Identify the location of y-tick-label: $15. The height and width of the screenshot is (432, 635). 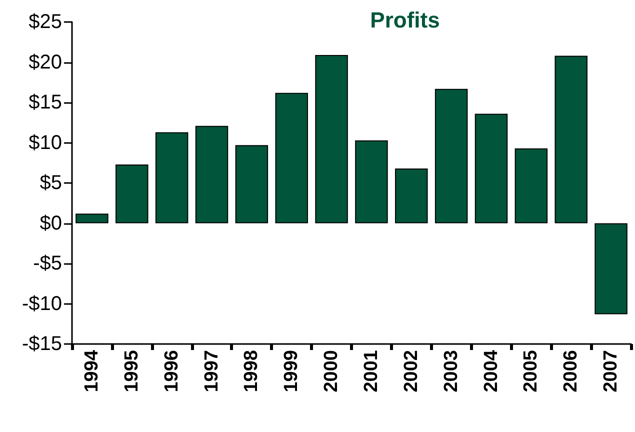
(45, 103).